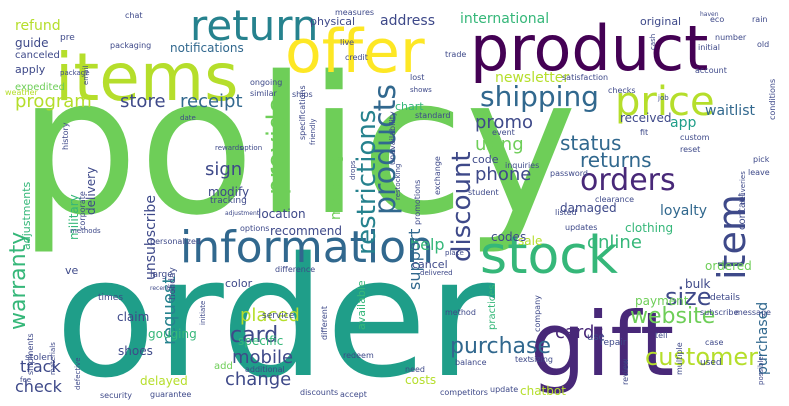 Image resolution: width=789 pixels, height=406 pixels. What do you see at coordinates (26, 215) in the screenshot?
I see `word-adjustments: adjustments` at bounding box center [26, 215].